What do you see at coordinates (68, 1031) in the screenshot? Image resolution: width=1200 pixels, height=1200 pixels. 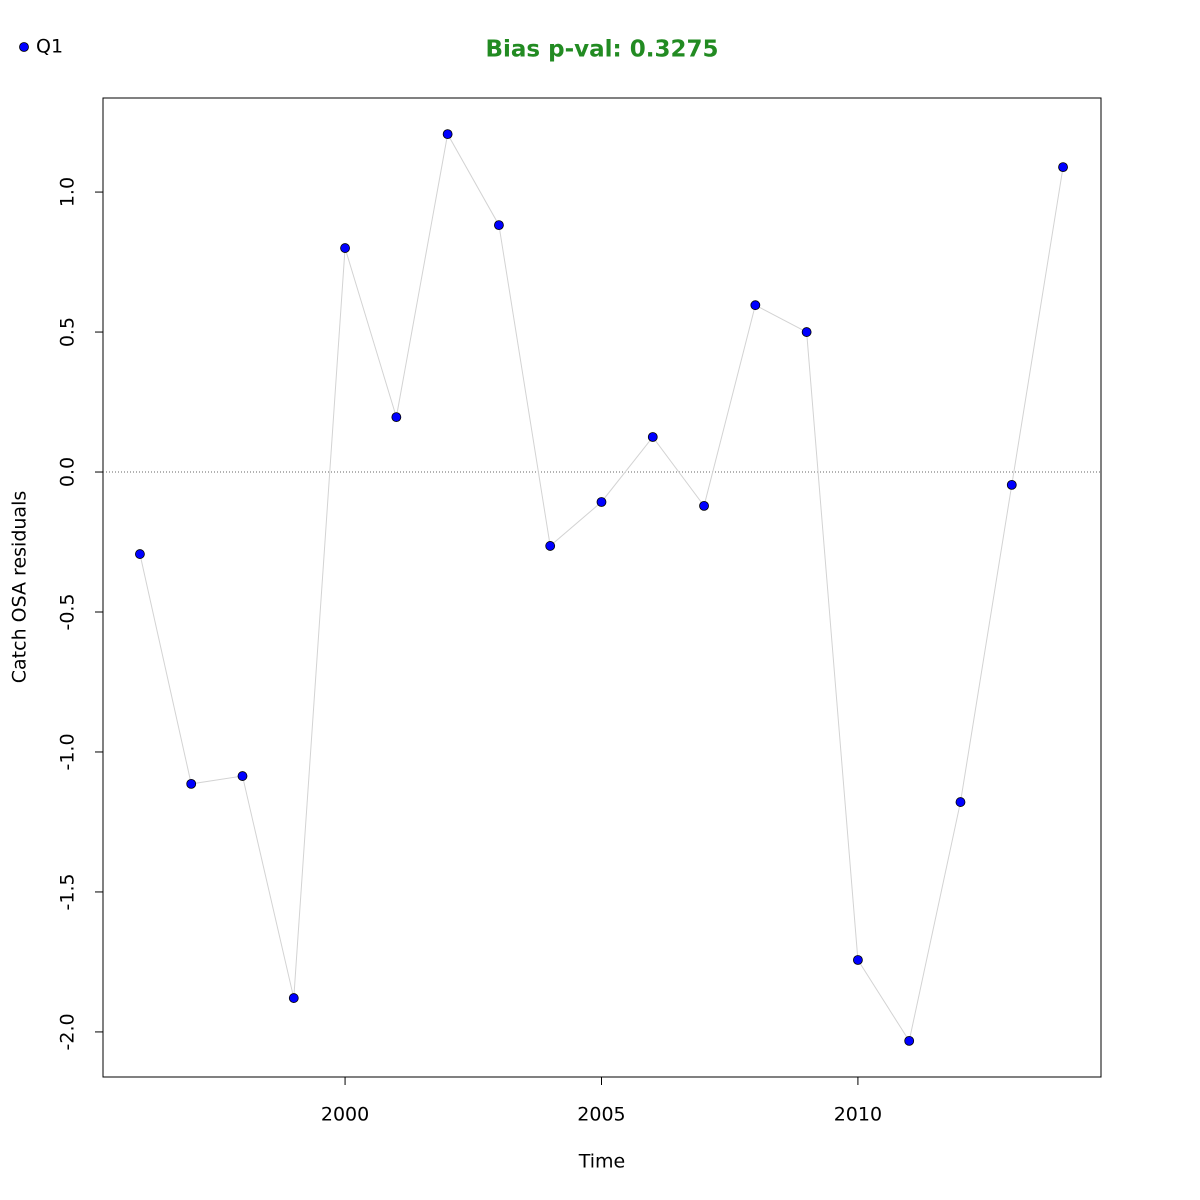 I see `y-tick-label: -2.0` at bounding box center [68, 1031].